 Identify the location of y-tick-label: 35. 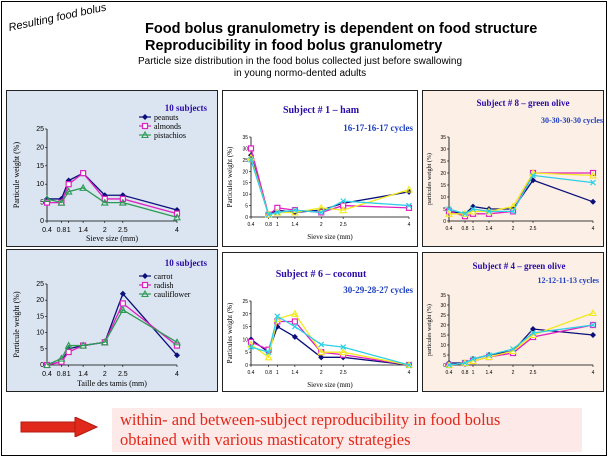
(245, 138).